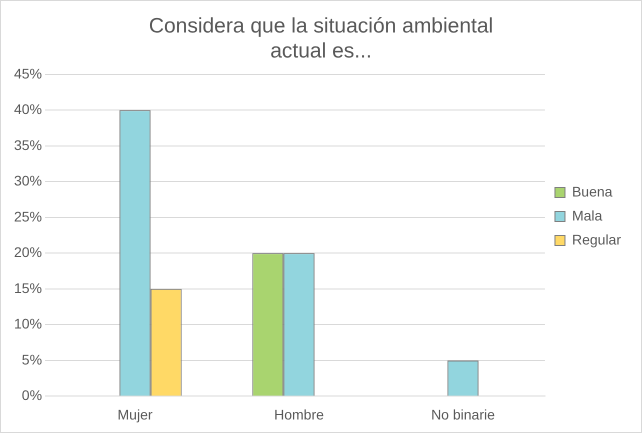 The width and height of the screenshot is (642, 433). I want to click on y-tick-label: 10%, so click(28, 324).